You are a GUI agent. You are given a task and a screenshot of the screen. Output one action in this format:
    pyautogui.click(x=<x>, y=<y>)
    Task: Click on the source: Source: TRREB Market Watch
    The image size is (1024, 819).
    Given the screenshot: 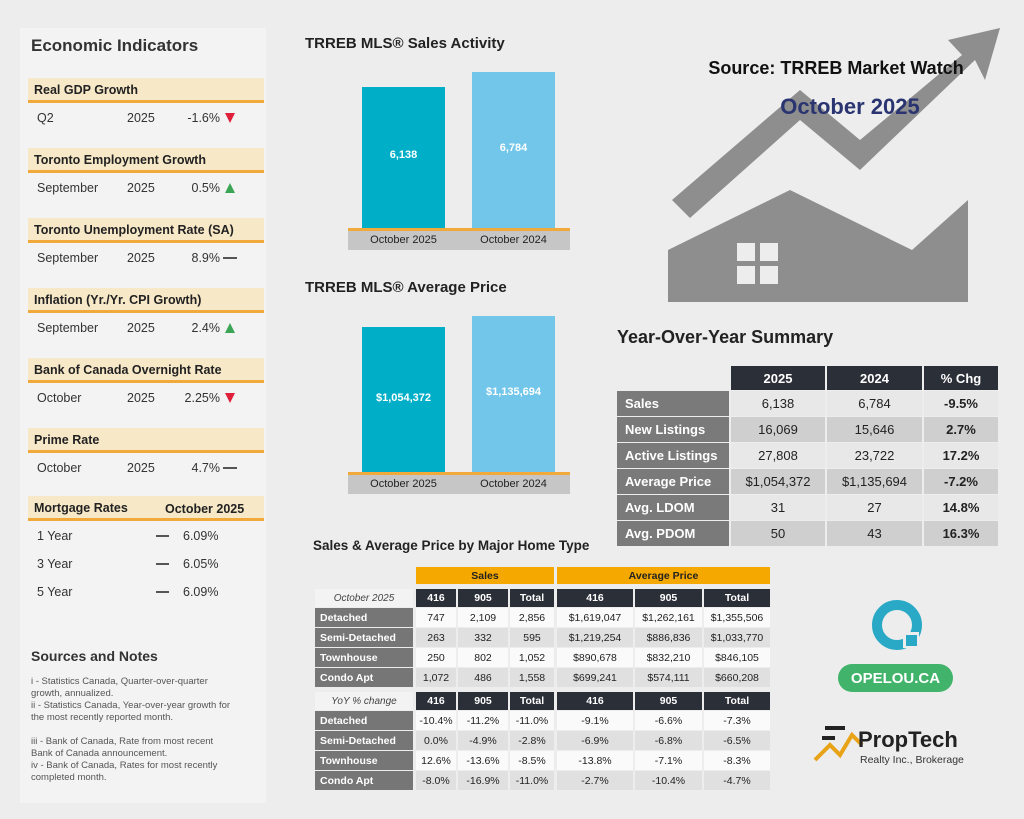 What is the action you would take?
    pyautogui.click(x=836, y=68)
    